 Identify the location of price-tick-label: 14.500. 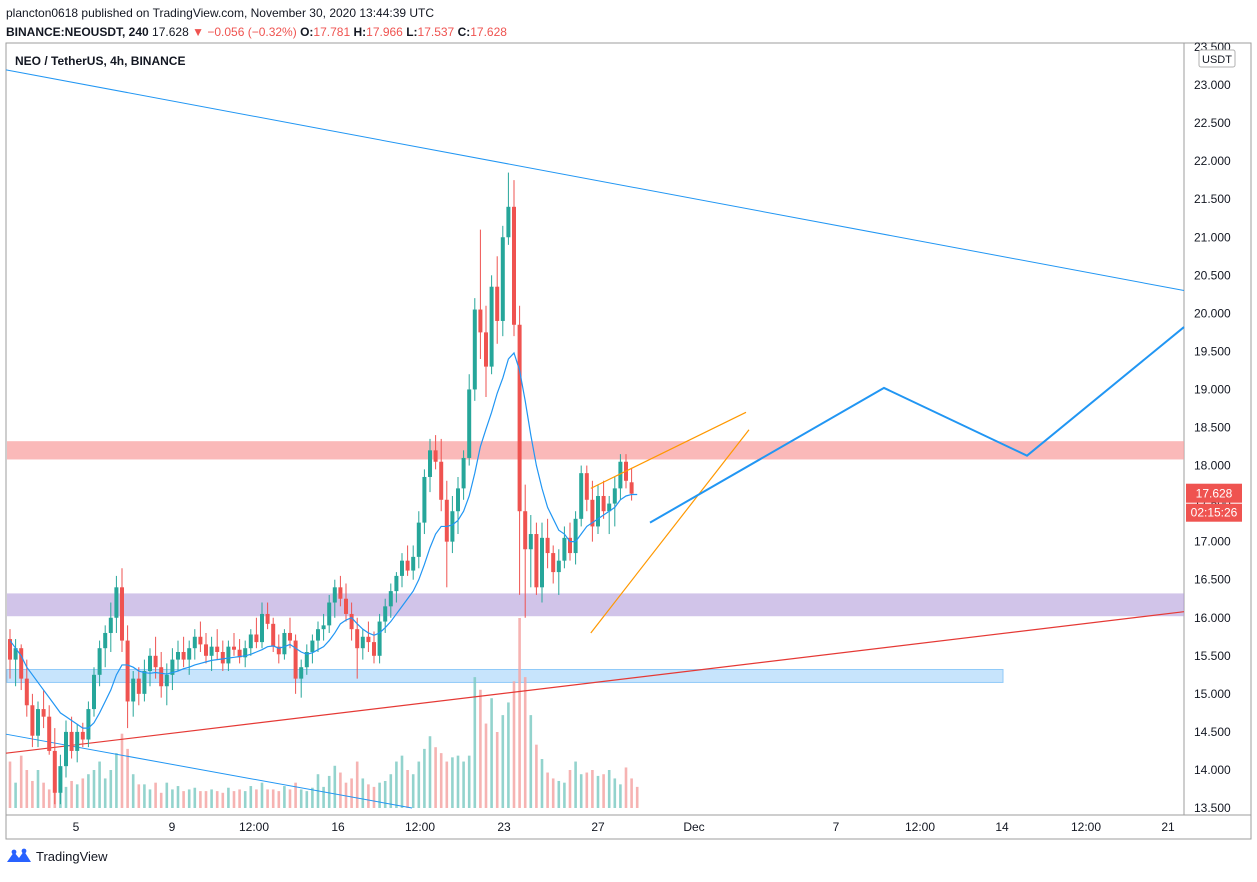
(1212, 732).